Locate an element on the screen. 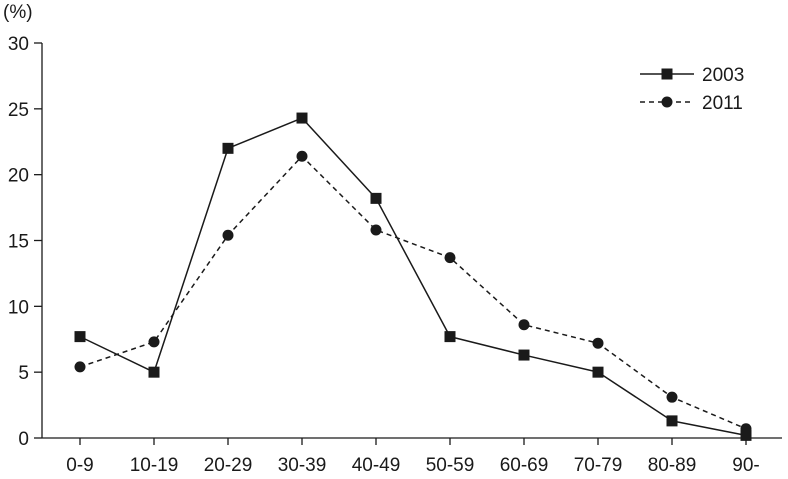 This screenshot has height=479, width=788. y-tick-label: 25 is located at coordinates (18, 110).